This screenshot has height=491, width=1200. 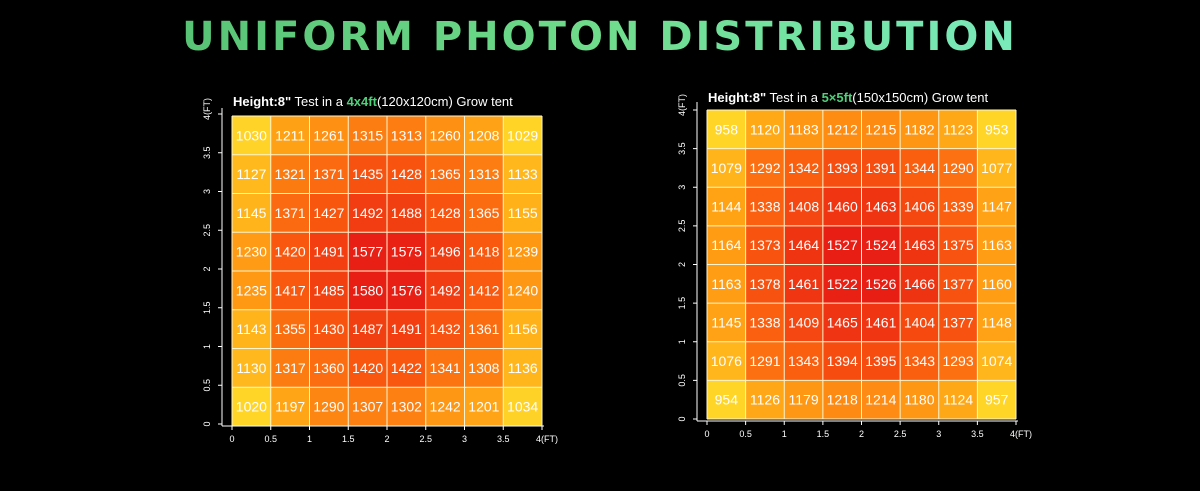 I want to click on data-label: 1143, so click(x=251, y=329).